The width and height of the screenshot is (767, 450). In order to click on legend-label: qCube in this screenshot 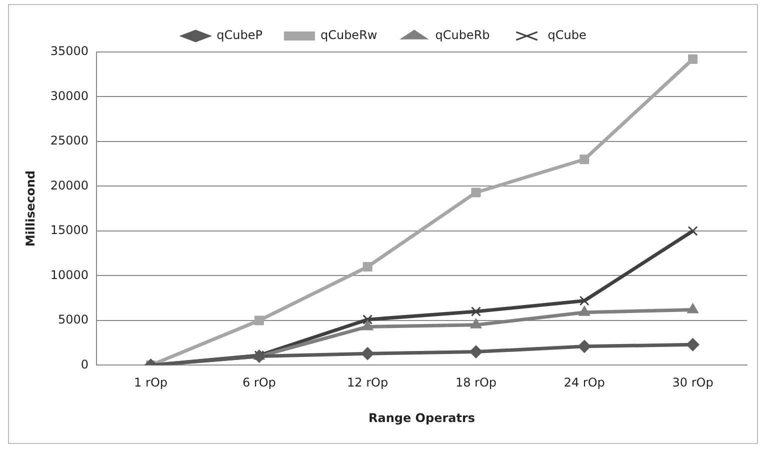, I will do `click(567, 35)`.